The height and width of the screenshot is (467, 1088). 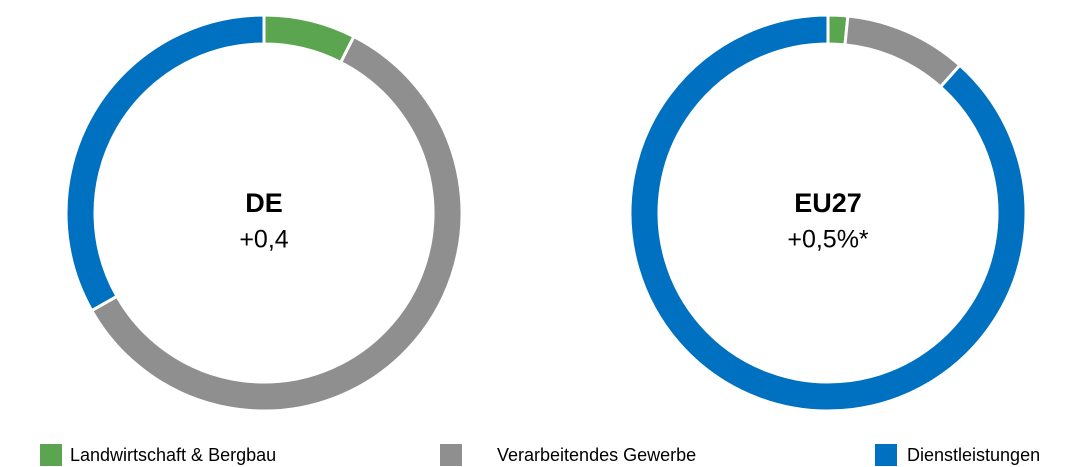 I want to click on center-title: EU27, so click(x=828, y=203).